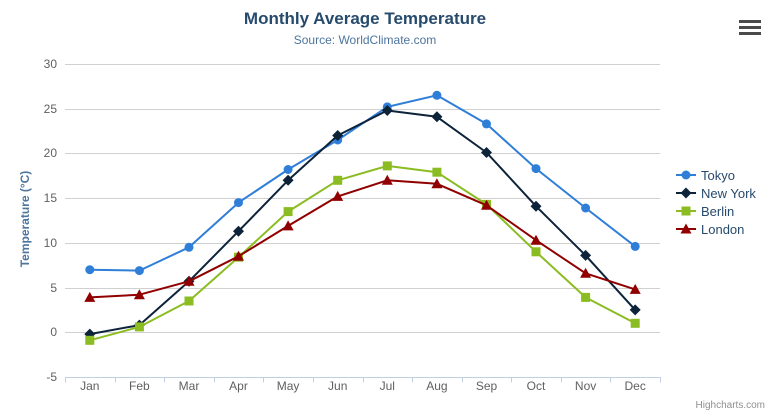 This screenshot has height=416, width=769. Describe the element at coordinates (288, 386) in the screenshot. I see `x-axis-label: May` at that location.